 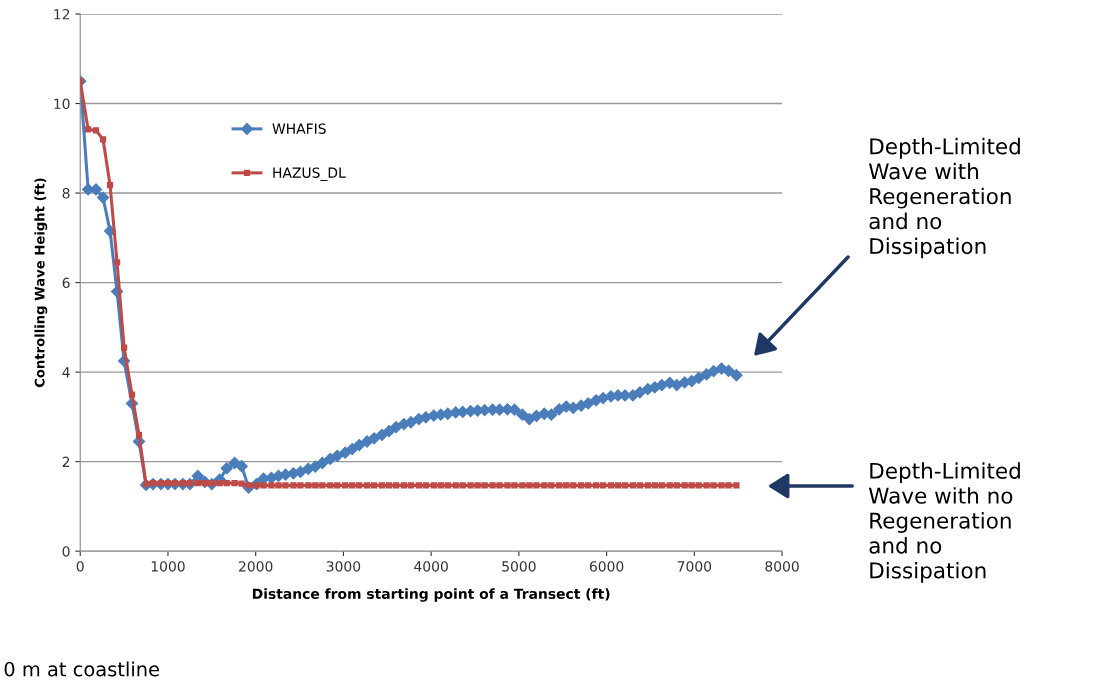 What do you see at coordinates (309, 174) in the screenshot?
I see `legend-label: HAZUS_DL` at bounding box center [309, 174].